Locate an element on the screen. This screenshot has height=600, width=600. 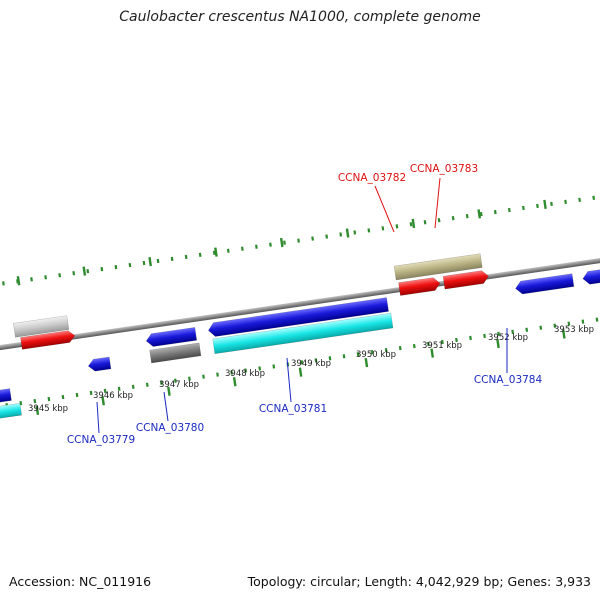
kbp-label: 3952 kbp is located at coordinates (508, 338).